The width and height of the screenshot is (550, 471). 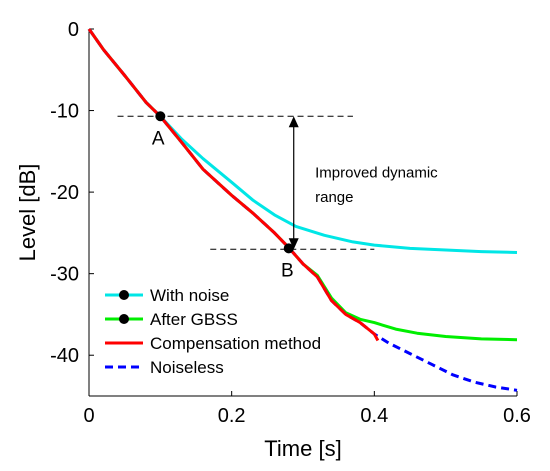 What do you see at coordinates (334, 197) in the screenshot?
I see `annotation-line: range` at bounding box center [334, 197].